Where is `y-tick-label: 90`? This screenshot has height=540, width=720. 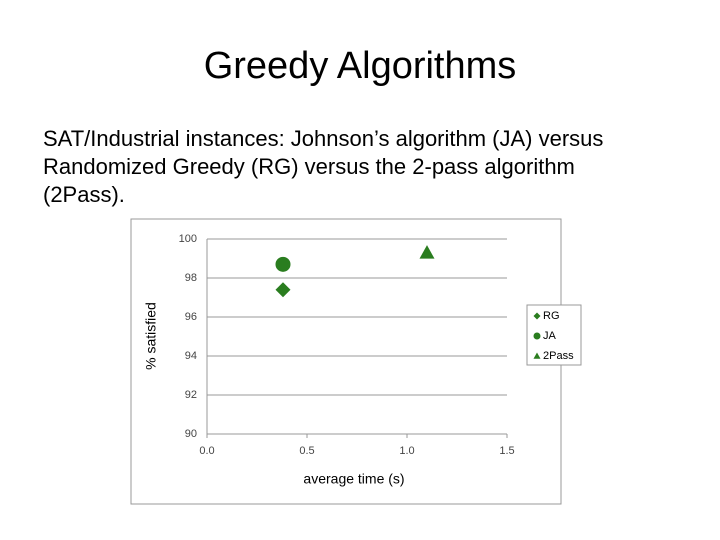
y-tick-label: 90 is located at coordinates (191, 434).